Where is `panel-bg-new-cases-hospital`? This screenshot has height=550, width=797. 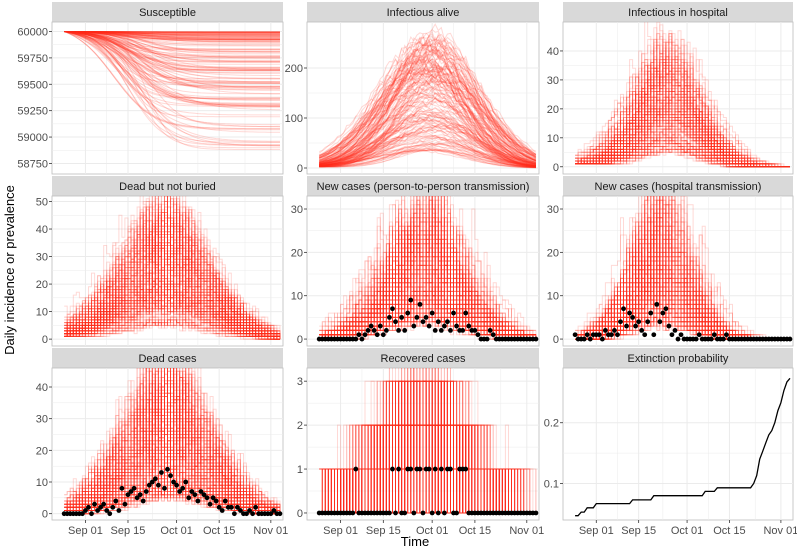 panel-bg-new-cases-hospital is located at coordinates (678, 271).